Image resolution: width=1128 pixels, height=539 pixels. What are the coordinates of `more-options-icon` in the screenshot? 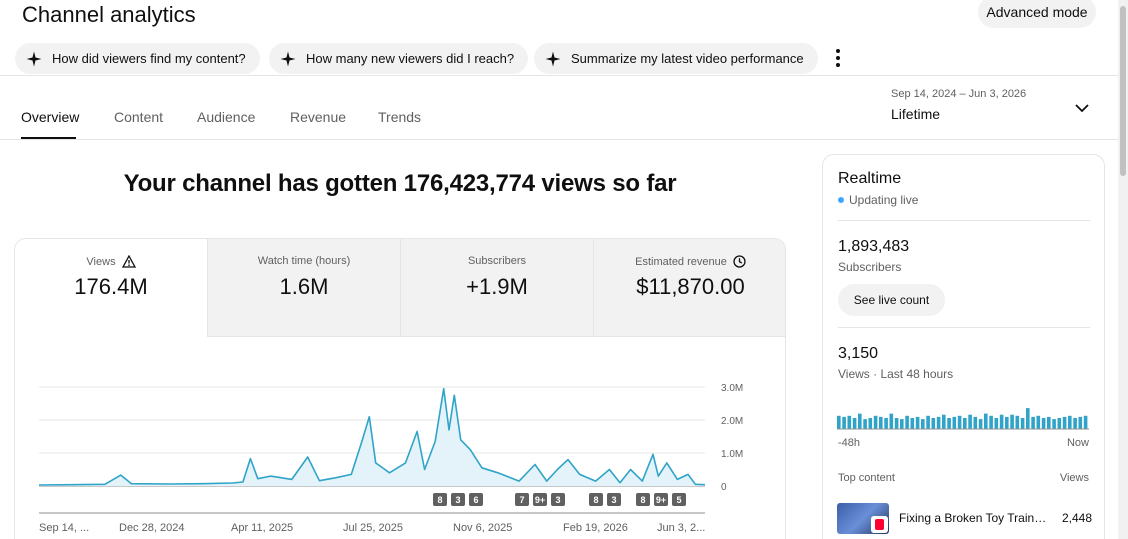 It's located at (838, 58).